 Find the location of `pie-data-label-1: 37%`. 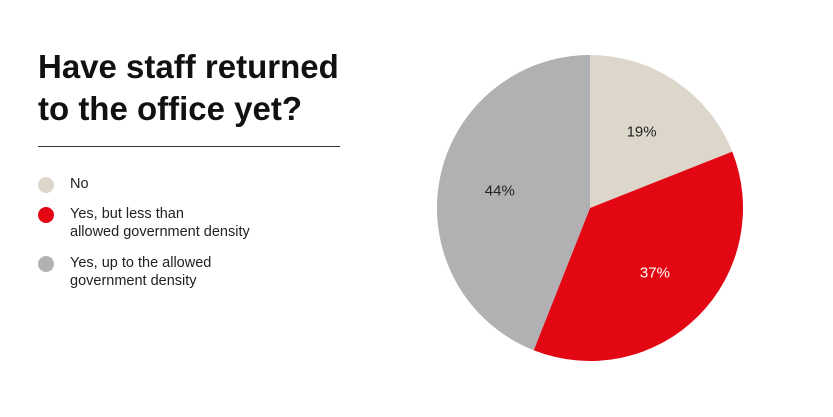

pie-data-label-1: 37% is located at coordinates (655, 272).